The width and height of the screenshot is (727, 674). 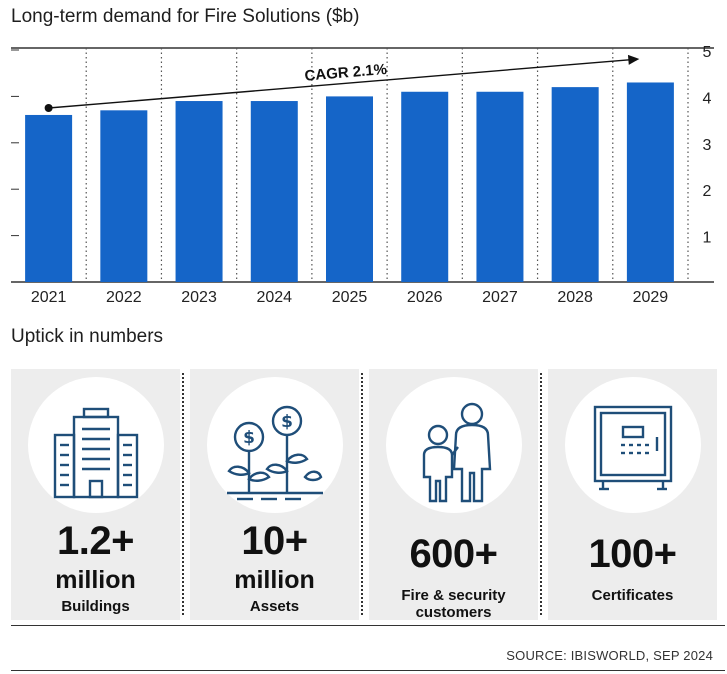 What do you see at coordinates (707, 52) in the screenshot?
I see `y-tick-label: 5` at bounding box center [707, 52].